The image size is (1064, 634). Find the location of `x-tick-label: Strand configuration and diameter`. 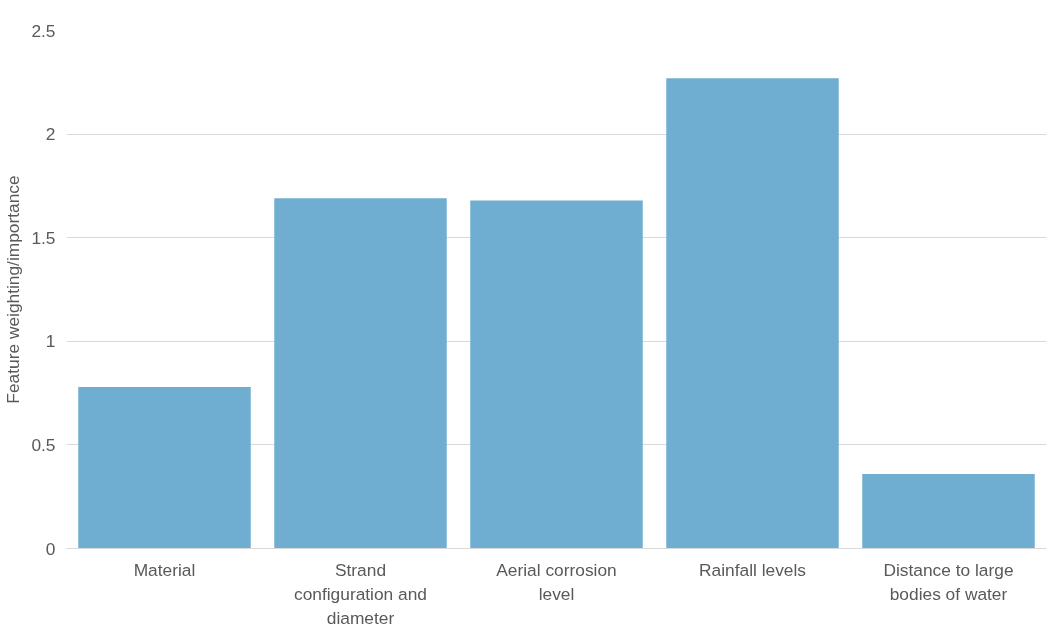

x-tick-label: Strand configuration and diameter is located at coordinates (360, 593).